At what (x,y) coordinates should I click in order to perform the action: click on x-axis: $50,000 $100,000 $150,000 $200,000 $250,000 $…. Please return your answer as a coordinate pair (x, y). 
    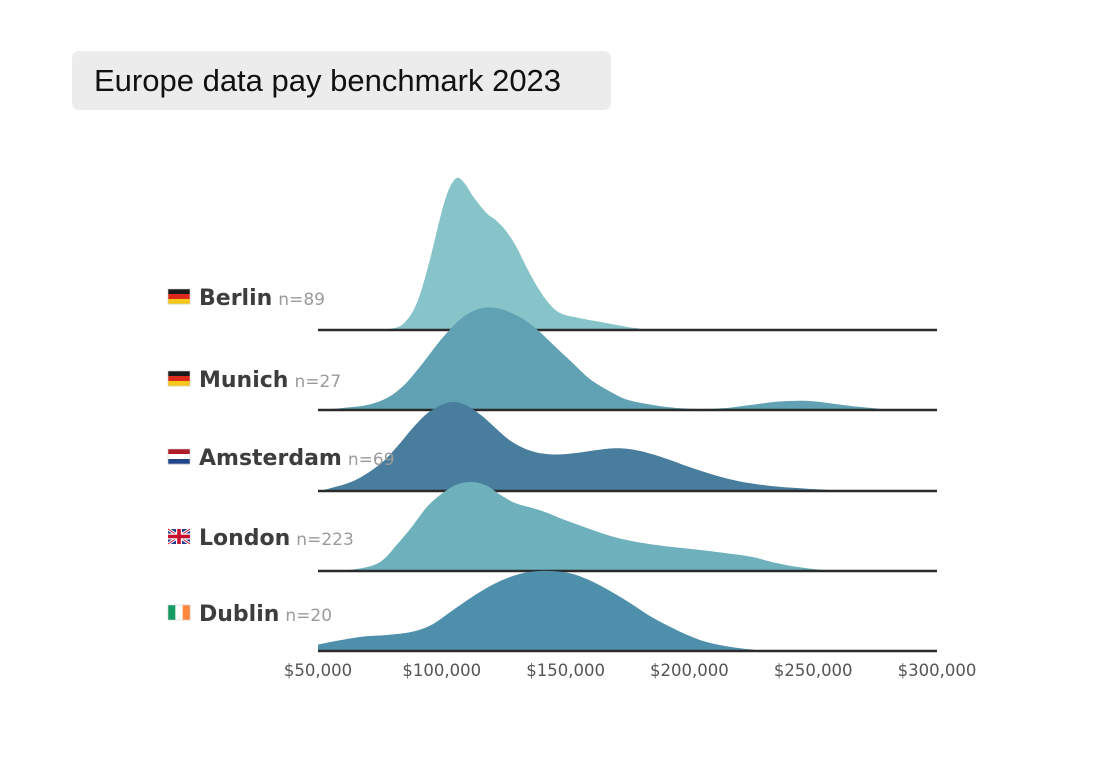
    Looking at the image, I should click on (630, 670).